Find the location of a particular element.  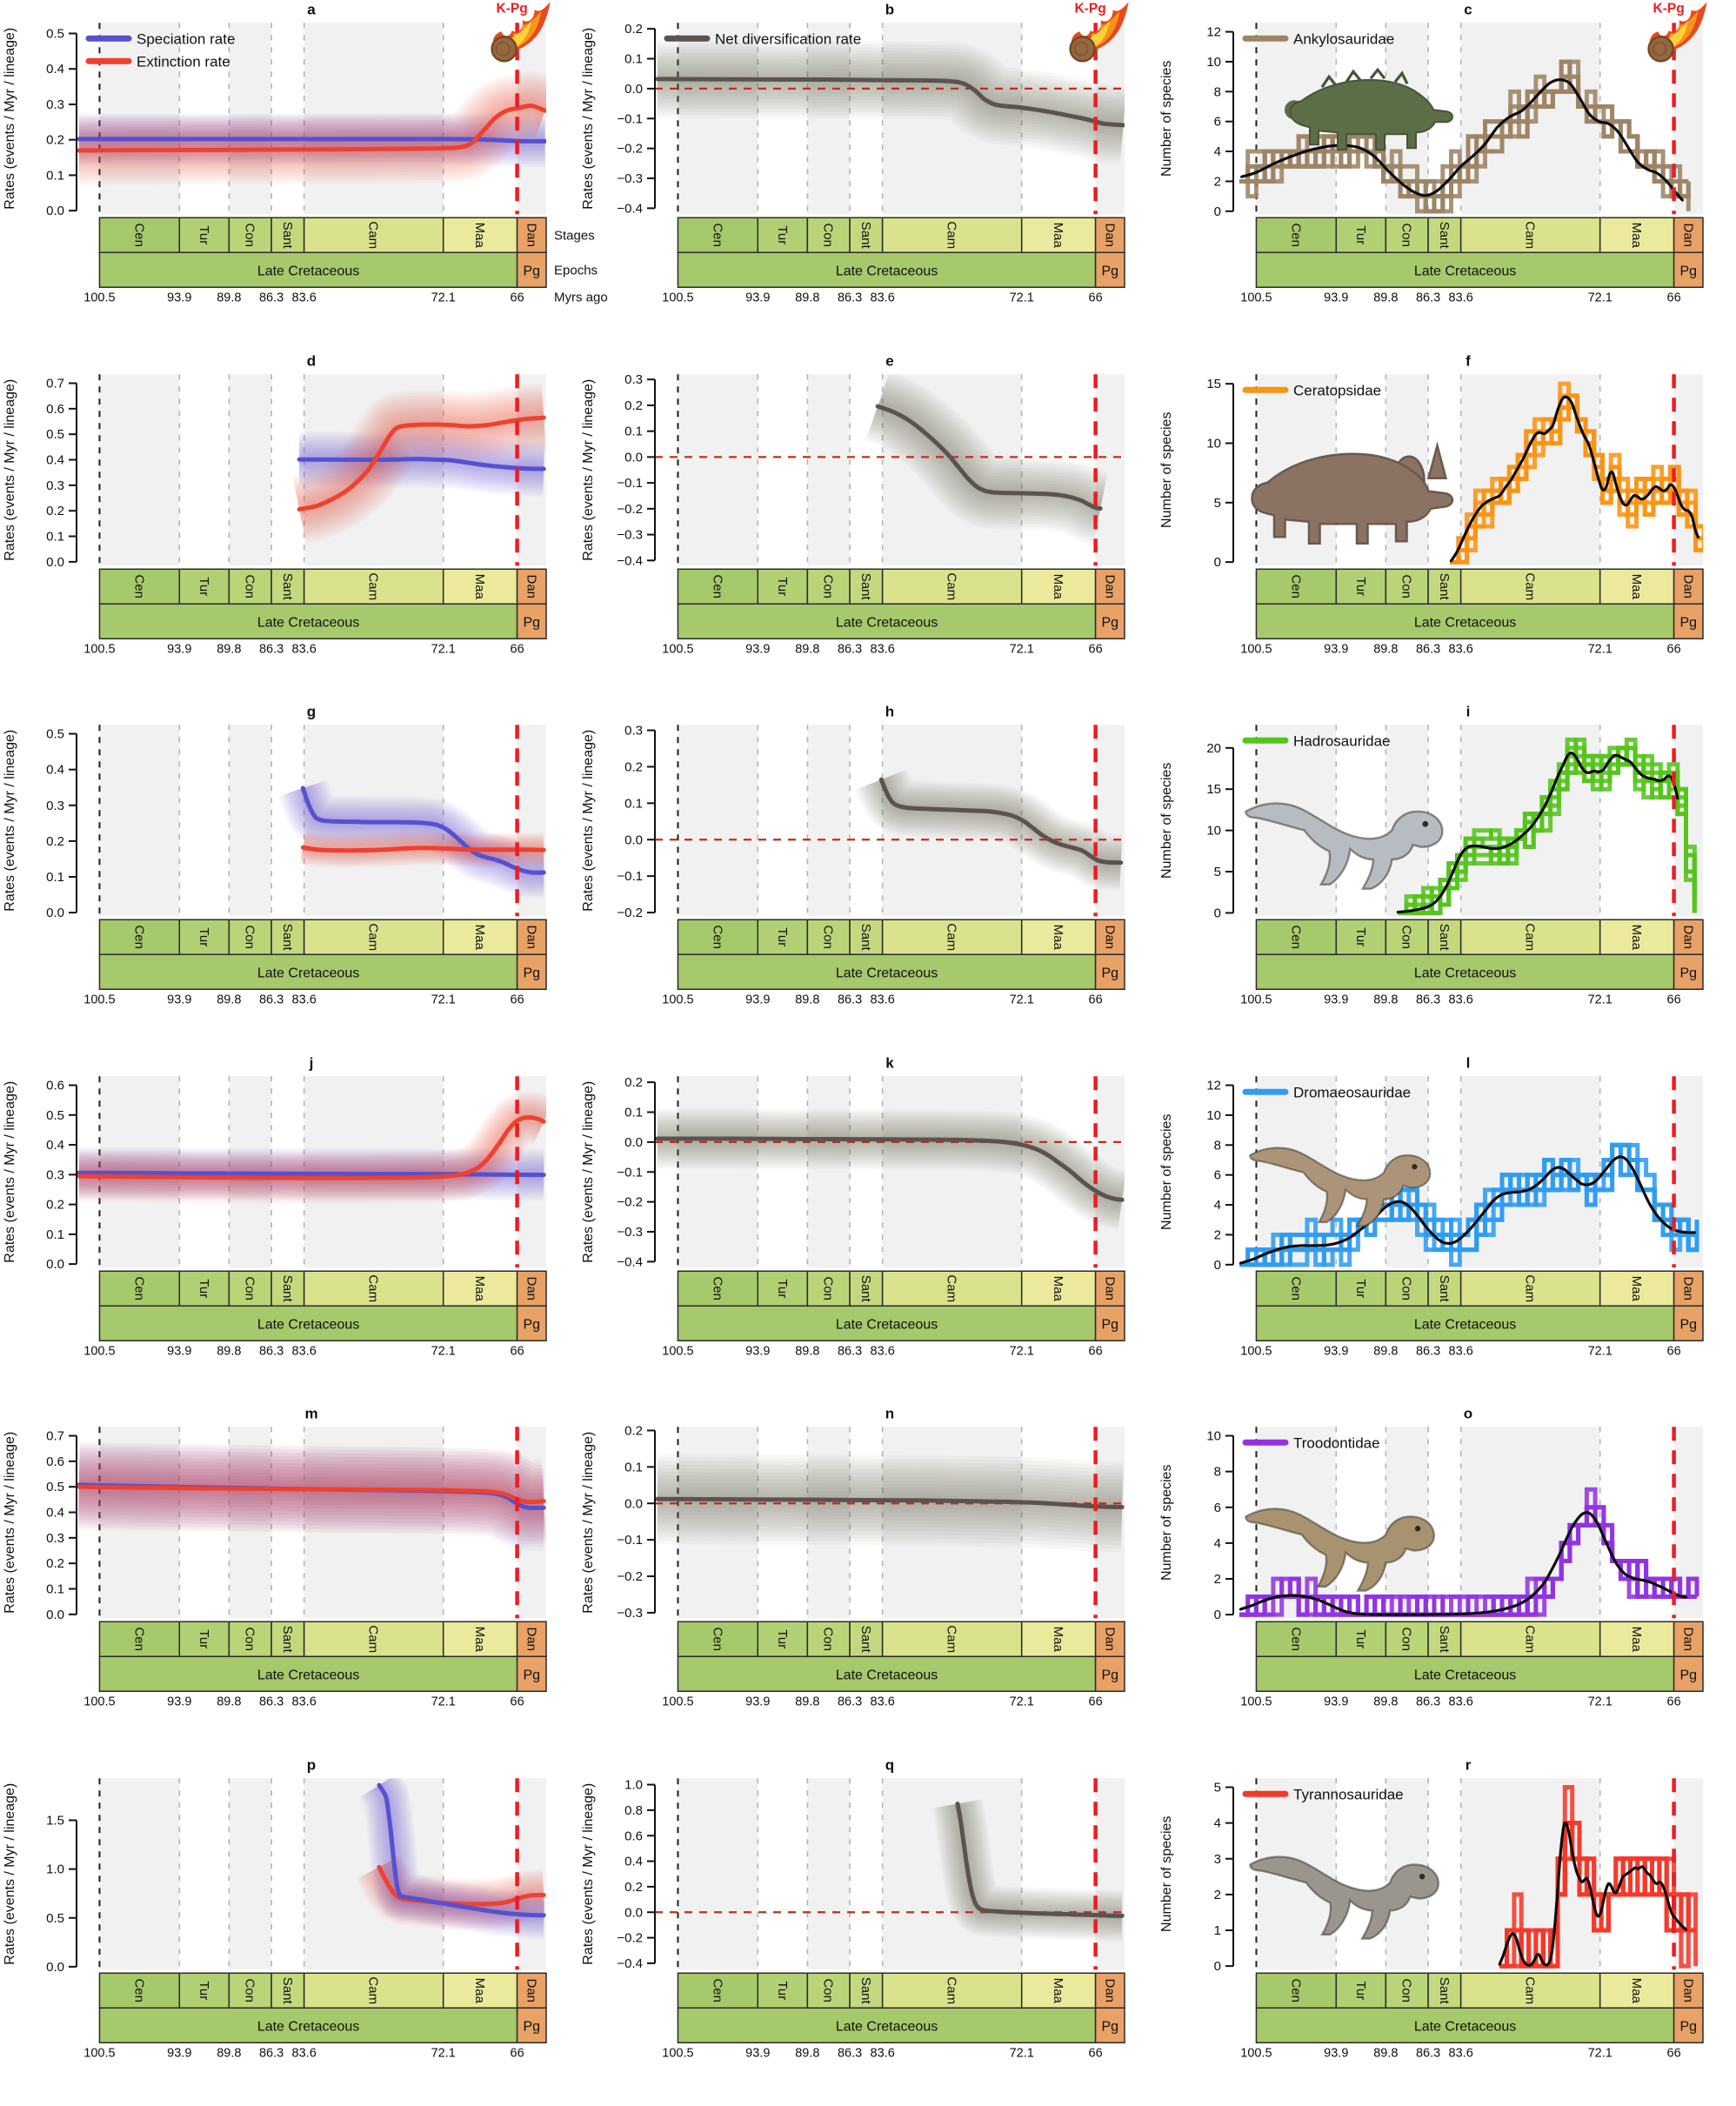

legend: Dromaeosauridae is located at coordinates (1326, 1092).